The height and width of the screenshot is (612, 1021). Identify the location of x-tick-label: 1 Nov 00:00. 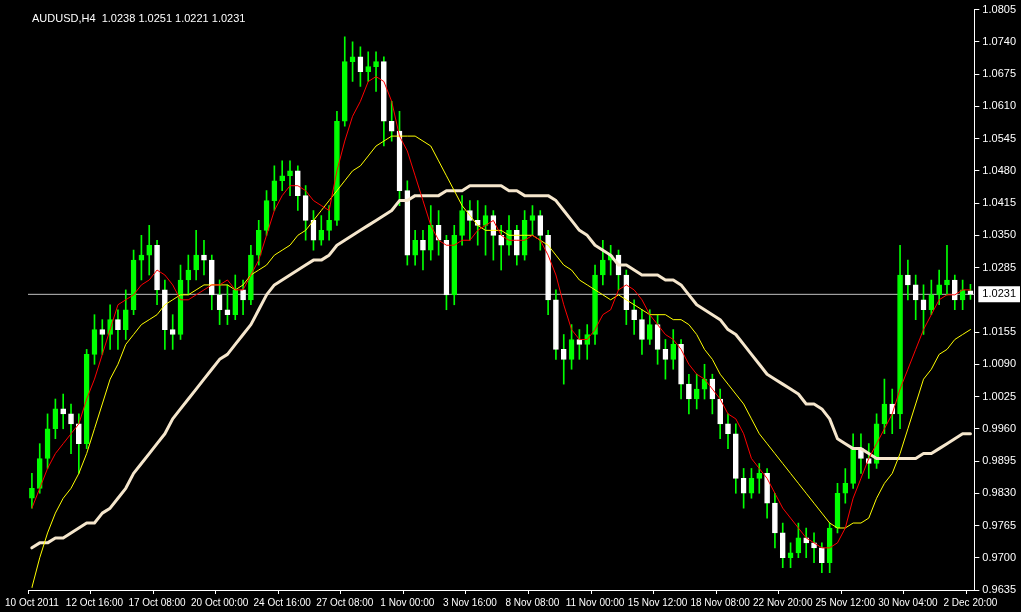
(407, 602).